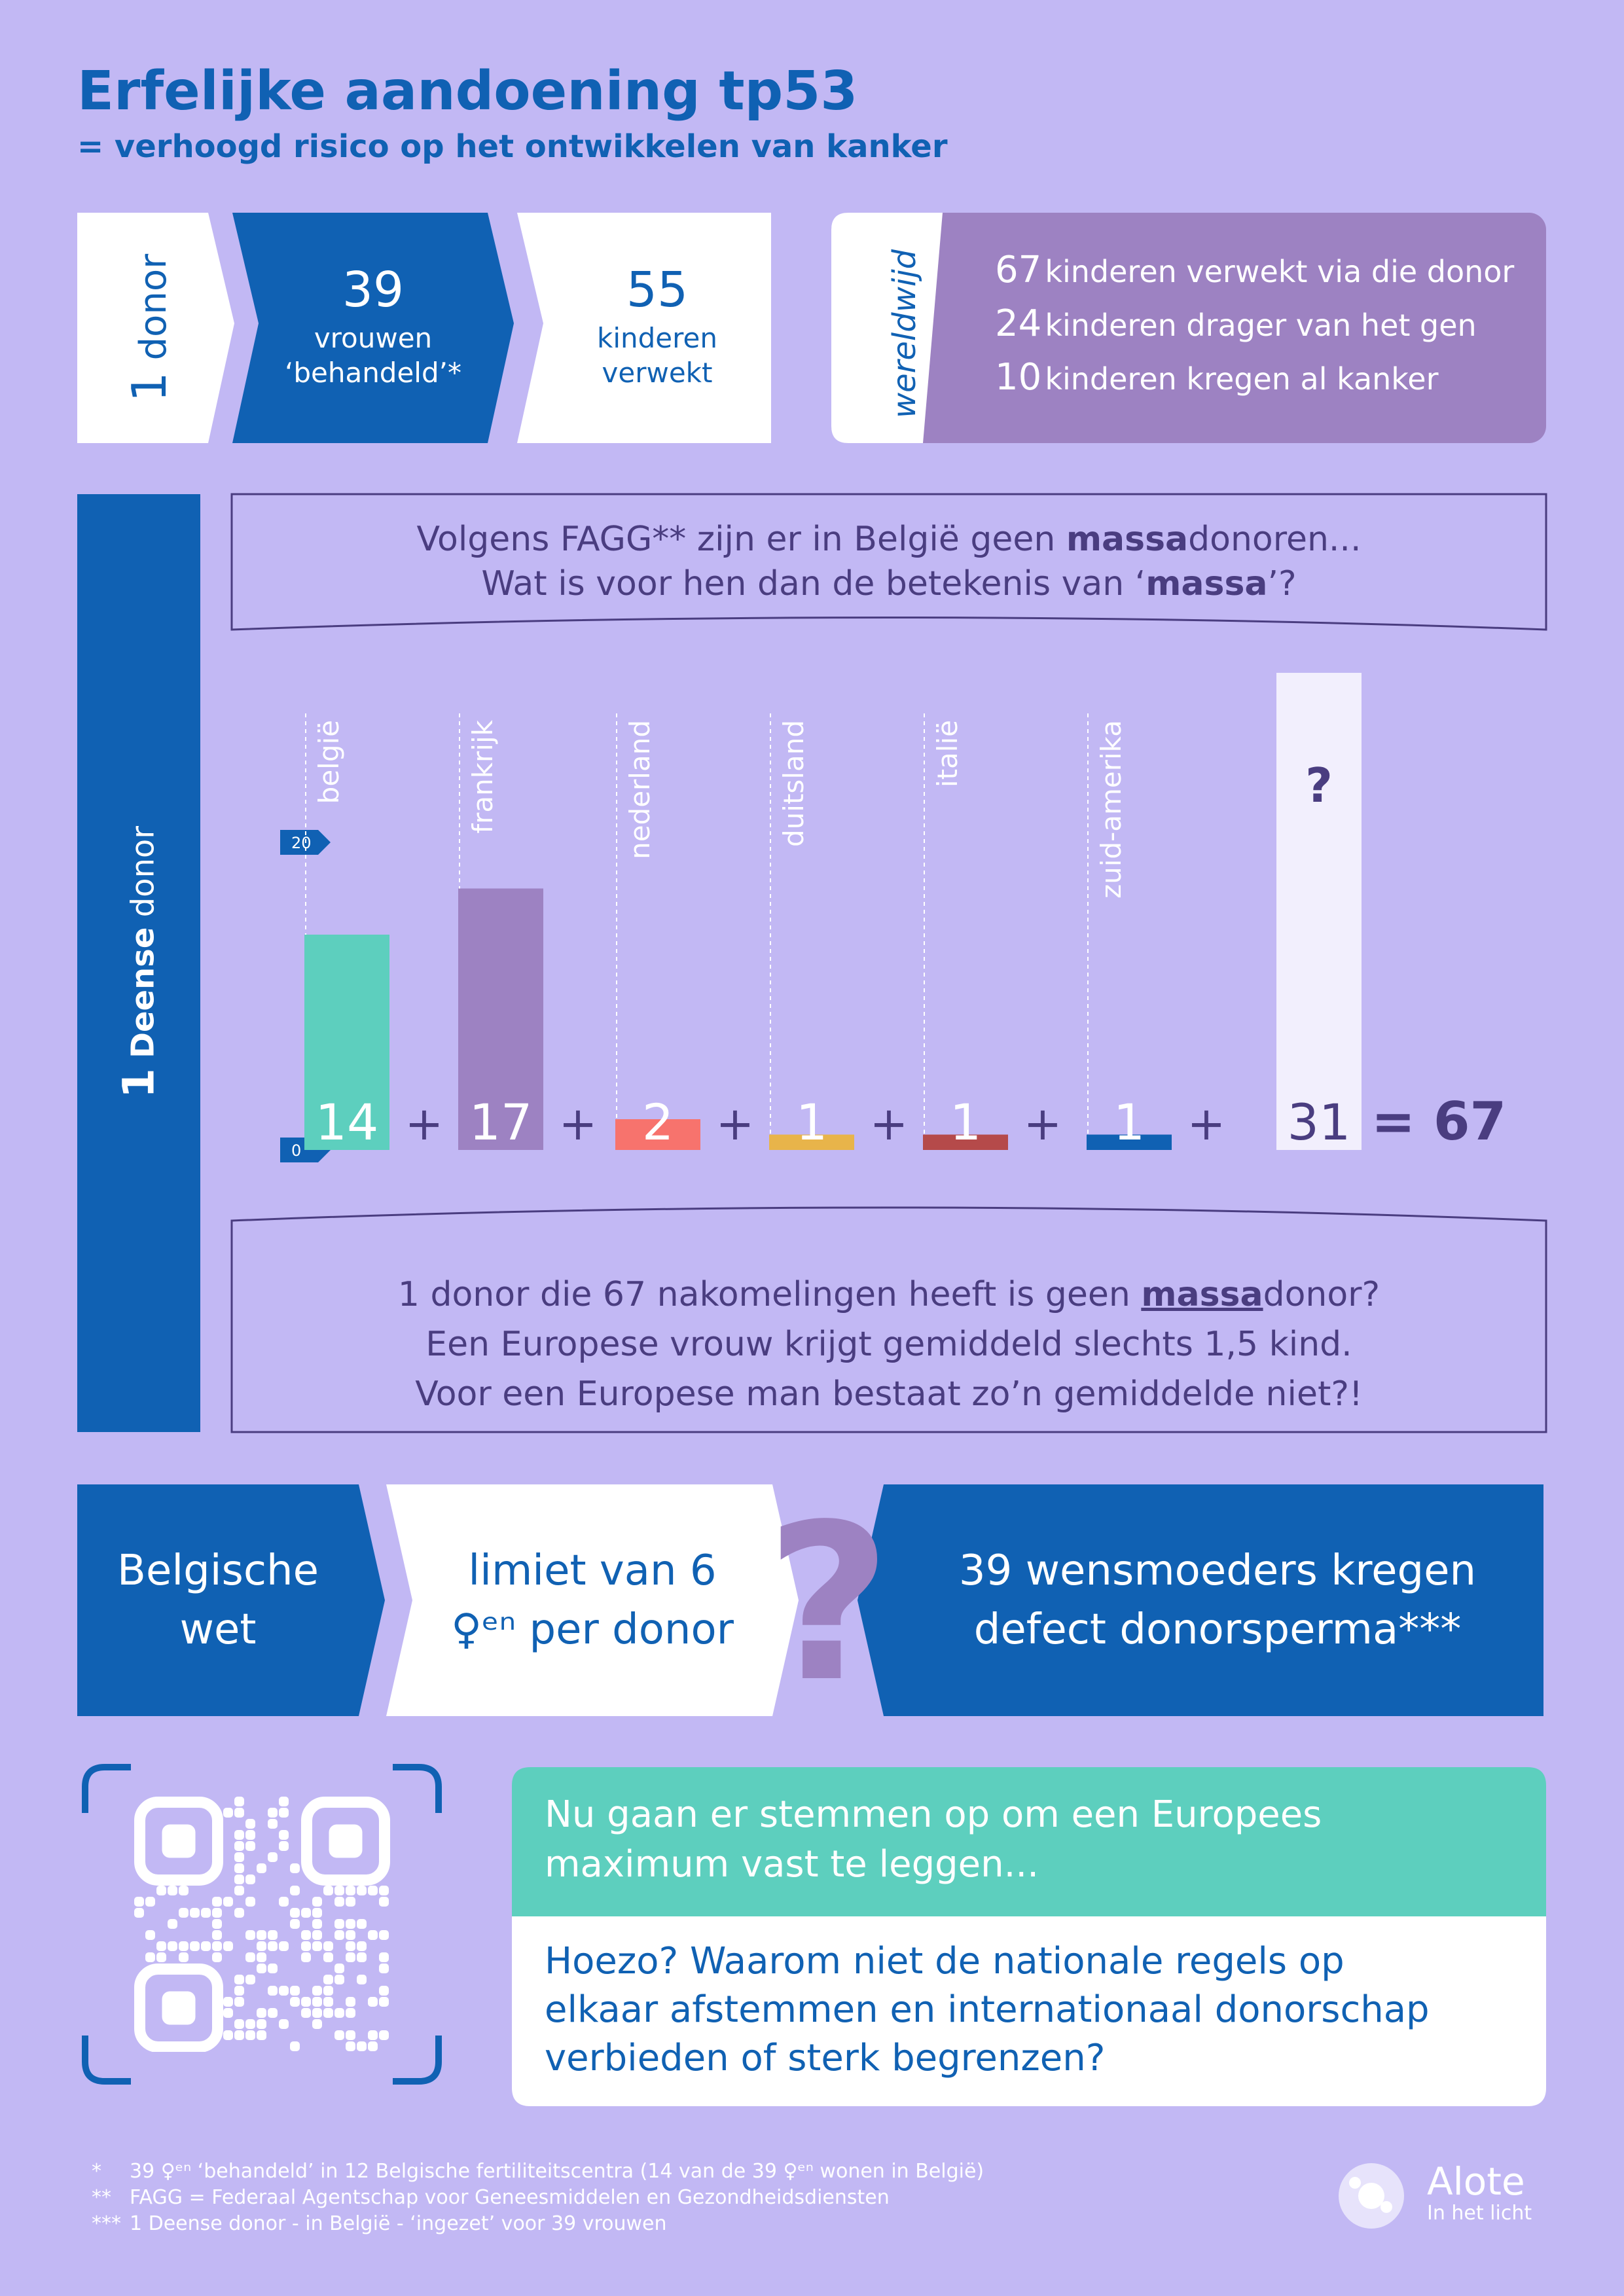 The width and height of the screenshot is (1624, 2296). I want to click on conclusion-box, so click(888, 1319).